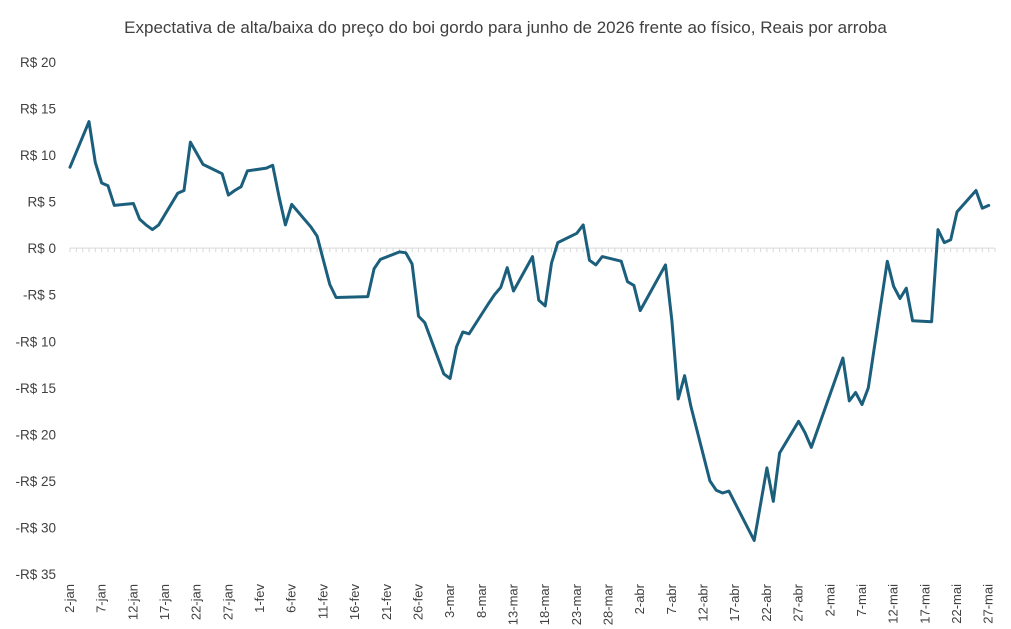 The image size is (1011, 629). Describe the element at coordinates (449, 600) in the screenshot. I see `x-tick-label: 3-mar` at that location.